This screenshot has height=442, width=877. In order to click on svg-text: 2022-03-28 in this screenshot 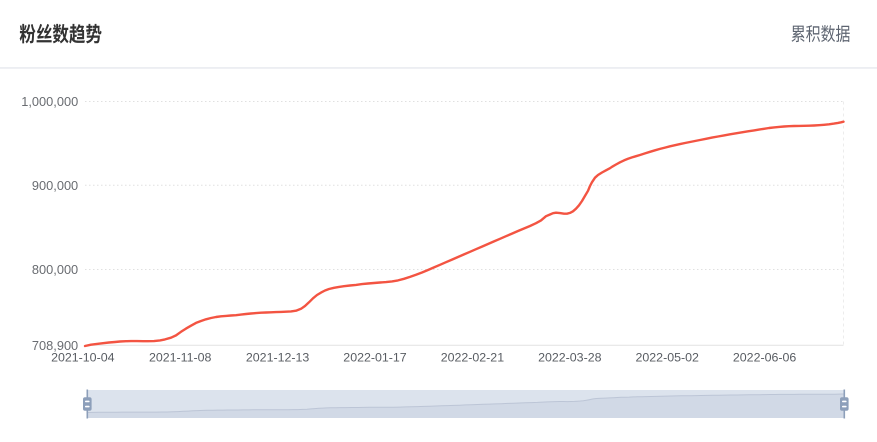, I will do `click(569, 358)`.